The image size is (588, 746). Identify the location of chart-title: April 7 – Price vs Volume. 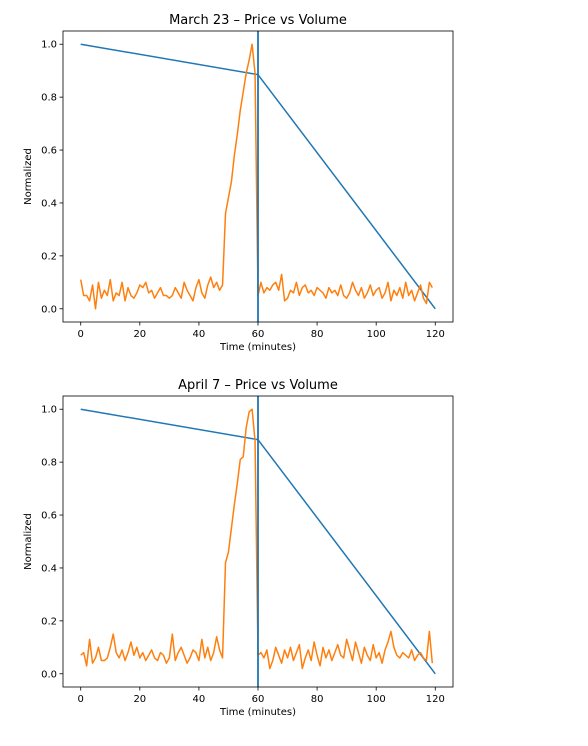
(258, 385).